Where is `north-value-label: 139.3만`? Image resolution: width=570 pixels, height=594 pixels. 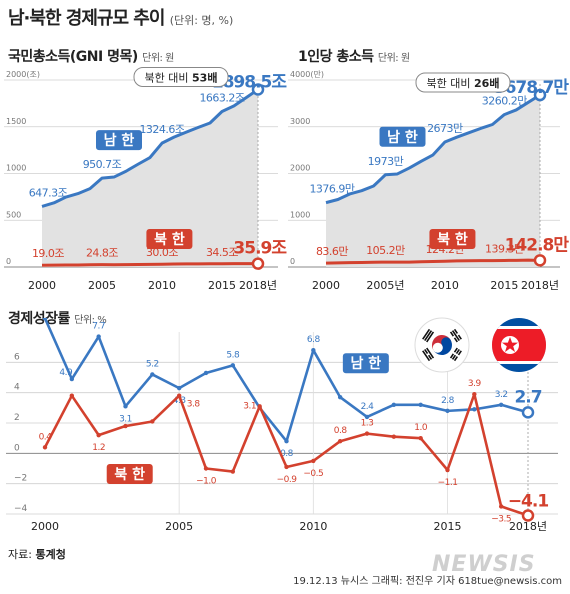
north-value-label: 139.3만 is located at coordinates (504, 248).